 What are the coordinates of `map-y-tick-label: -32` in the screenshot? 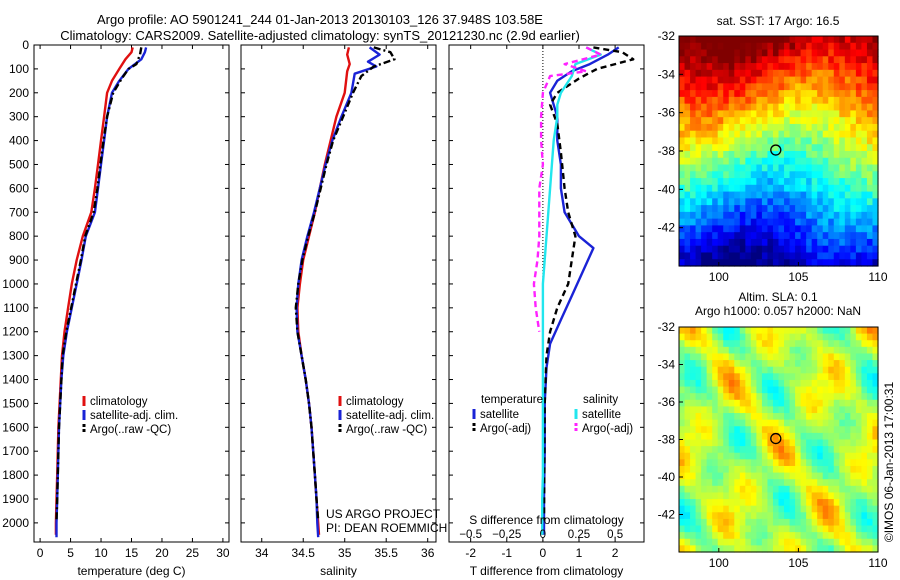 It's located at (667, 327).